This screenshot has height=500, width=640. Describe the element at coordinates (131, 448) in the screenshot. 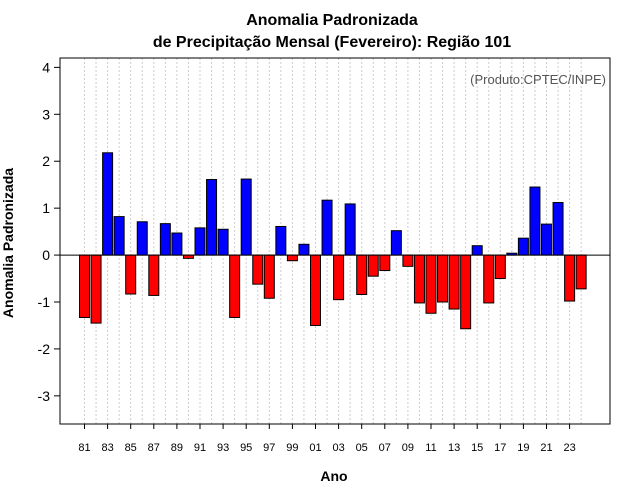

I see `x-tick-label: 85` at that location.